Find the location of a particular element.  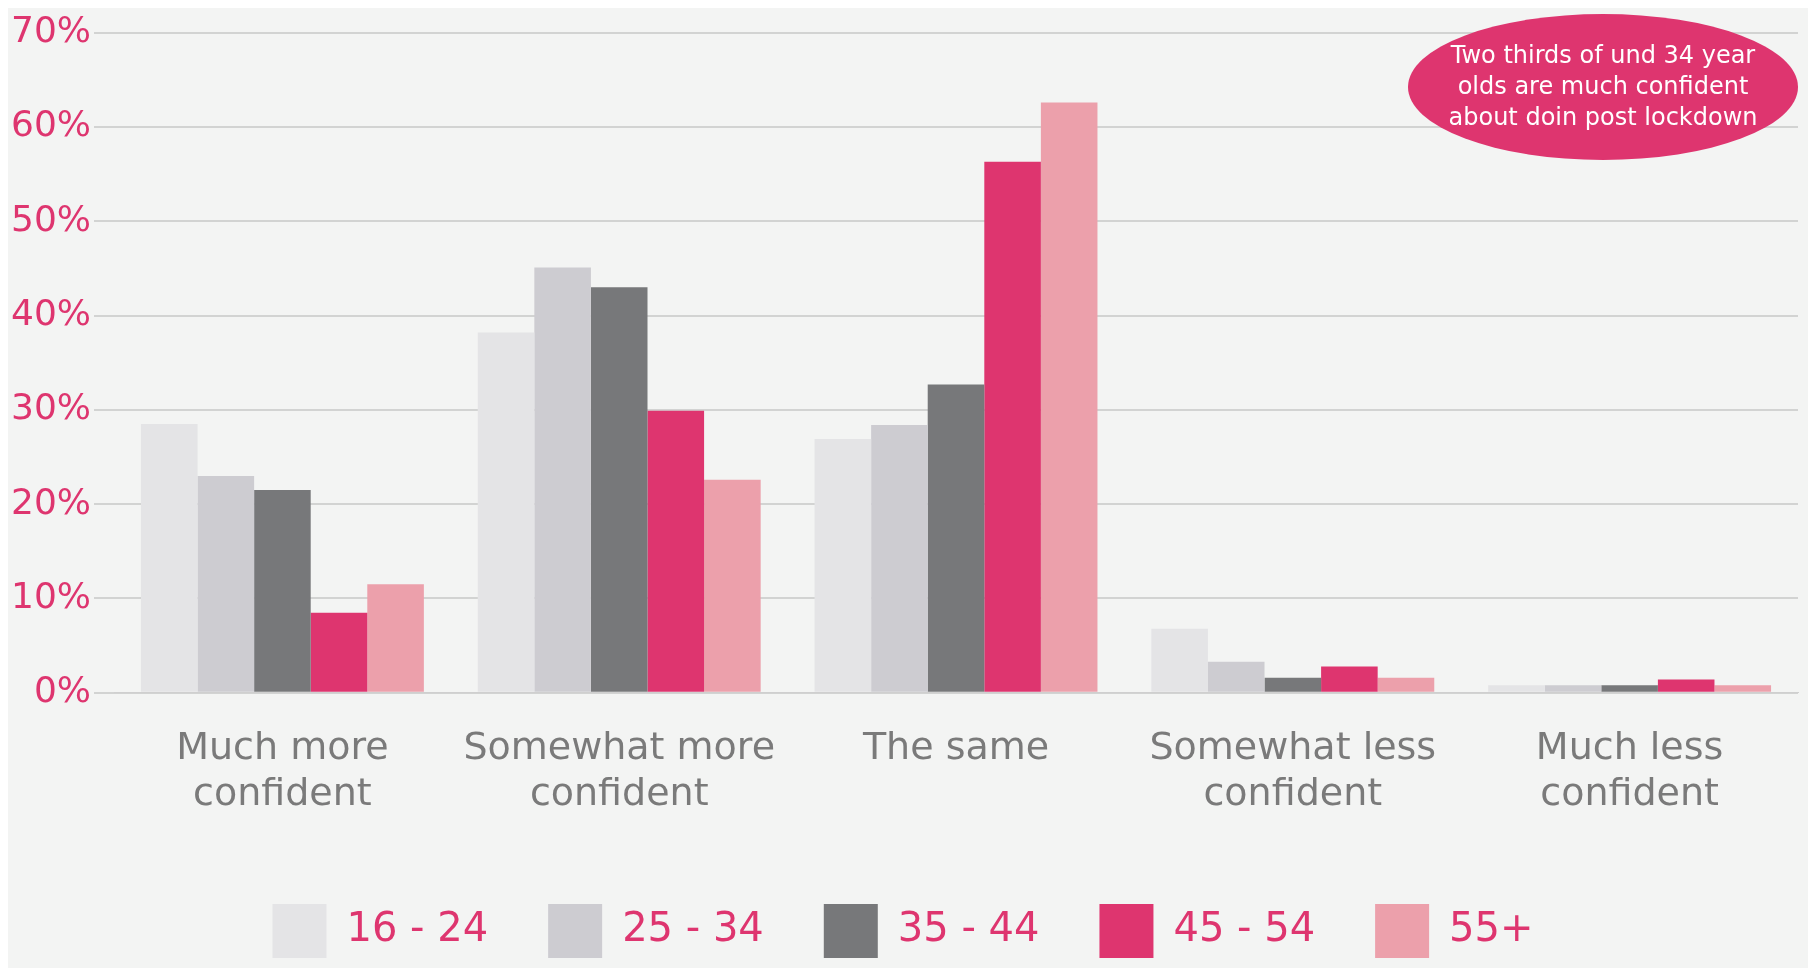

legend-label: 25 - 34 is located at coordinates (693, 927).